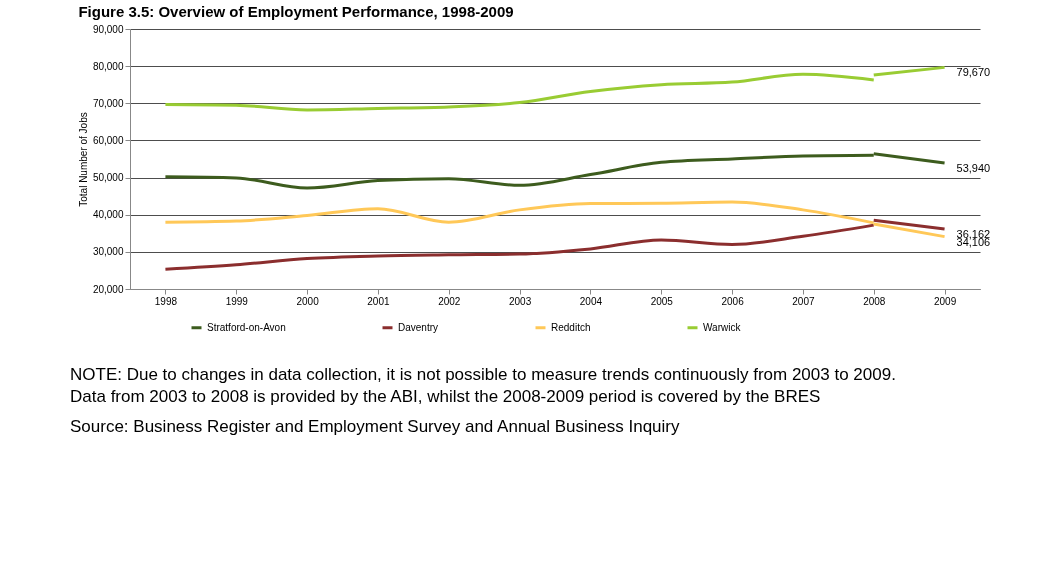 The image size is (1060, 561). What do you see at coordinates (591, 301) in the screenshot?
I see `x-tick-label: 2004` at bounding box center [591, 301].